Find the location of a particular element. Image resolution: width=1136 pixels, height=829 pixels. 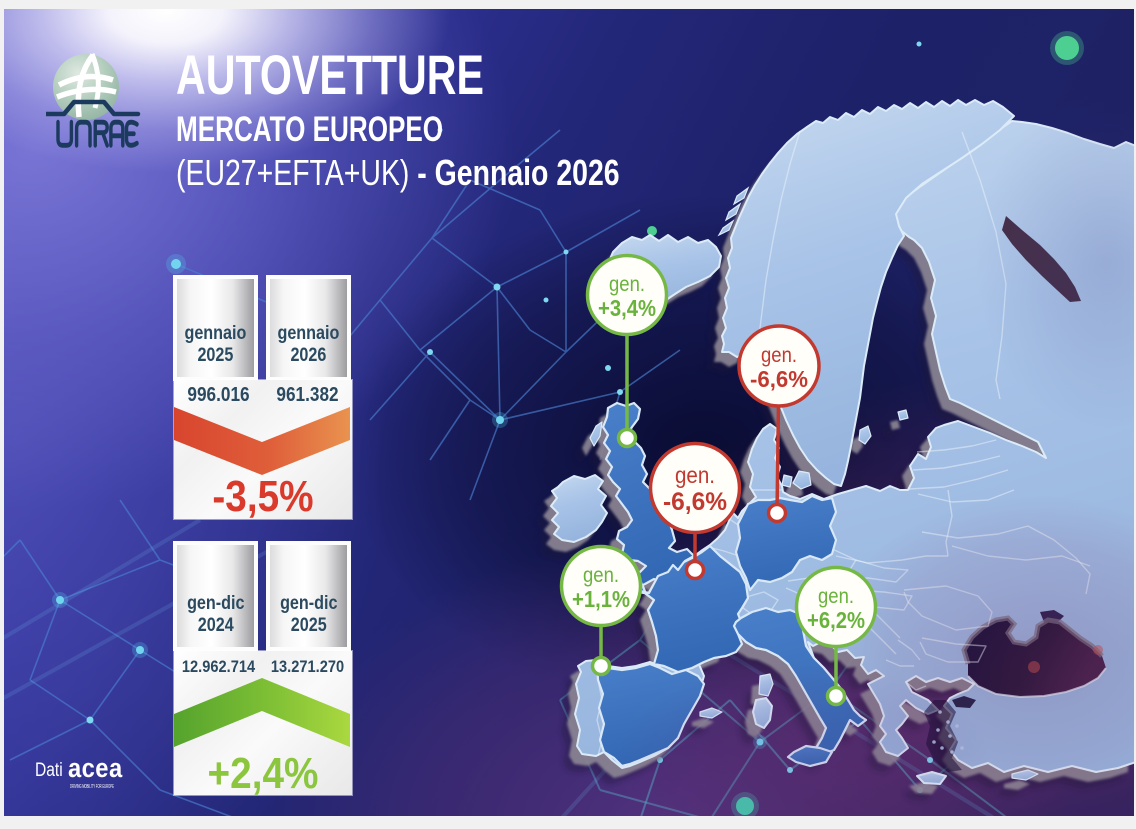

svg-text: +6,2% is located at coordinates (836, 620).